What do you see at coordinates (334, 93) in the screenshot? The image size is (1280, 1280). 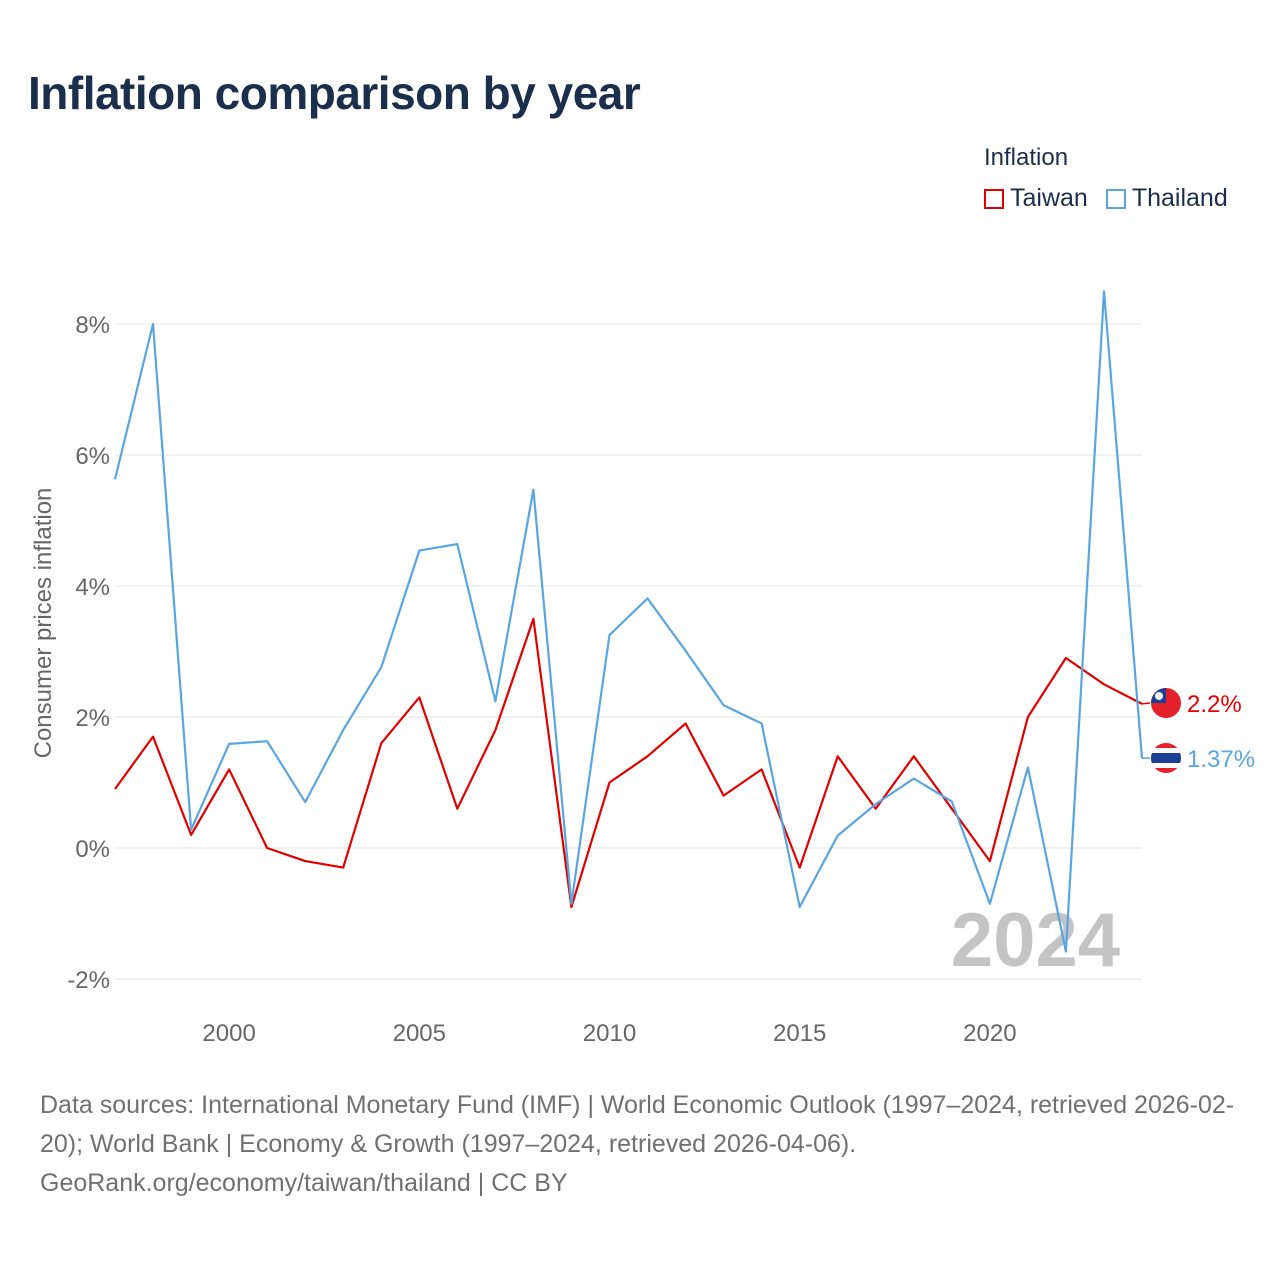 I see `chart-title: Inflation comparison by year` at bounding box center [334, 93].